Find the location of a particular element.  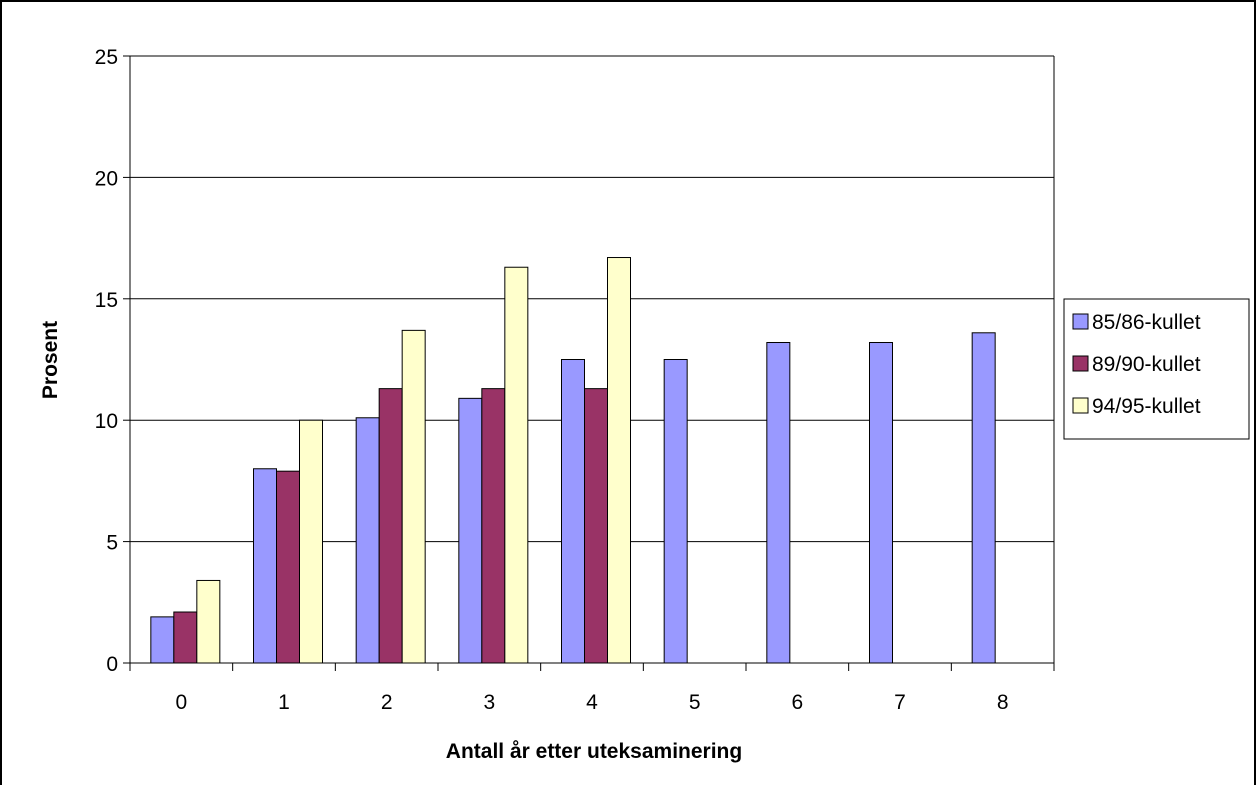

x-tick-label: 0 is located at coordinates (181, 702).